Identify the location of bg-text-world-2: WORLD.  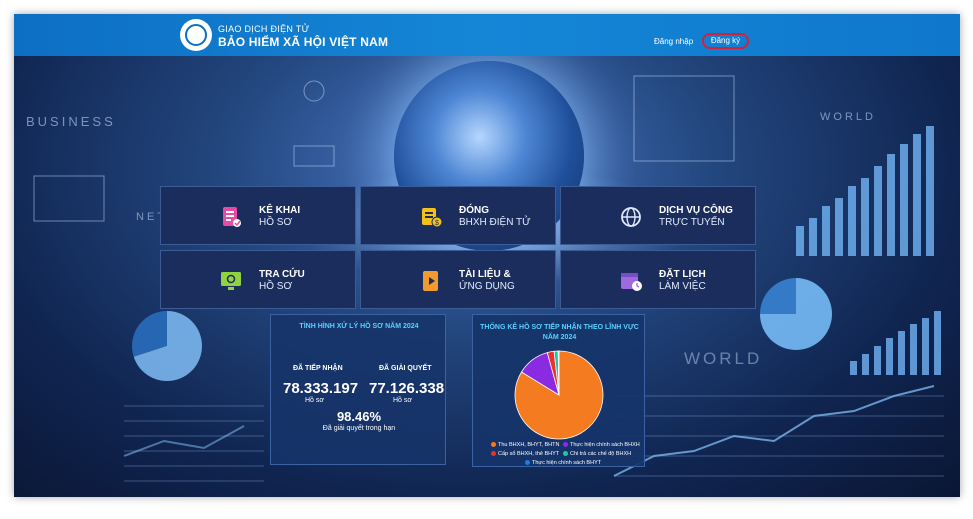
(723, 358).